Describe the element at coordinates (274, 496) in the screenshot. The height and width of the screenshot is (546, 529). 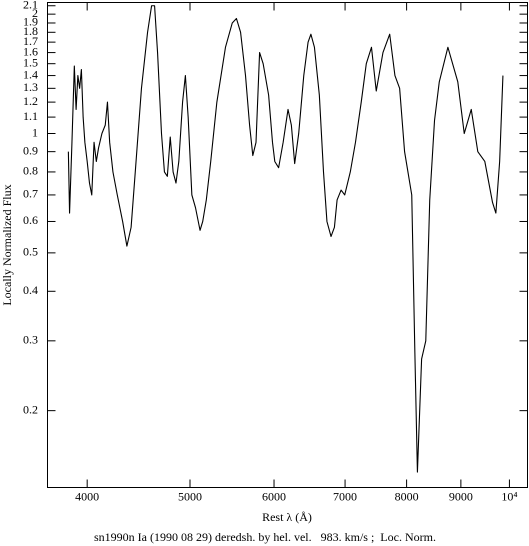
I see `x-tick-label: 6000` at that location.